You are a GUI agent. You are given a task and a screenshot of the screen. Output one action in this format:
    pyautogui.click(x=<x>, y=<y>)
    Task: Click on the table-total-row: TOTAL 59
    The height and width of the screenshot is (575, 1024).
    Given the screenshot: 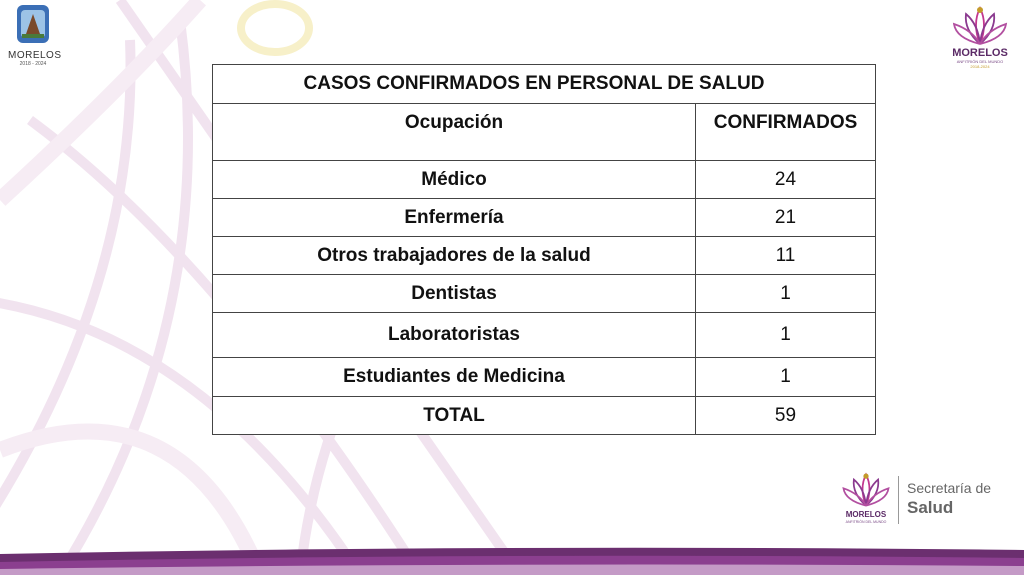 What is the action you would take?
    pyautogui.click(x=544, y=415)
    